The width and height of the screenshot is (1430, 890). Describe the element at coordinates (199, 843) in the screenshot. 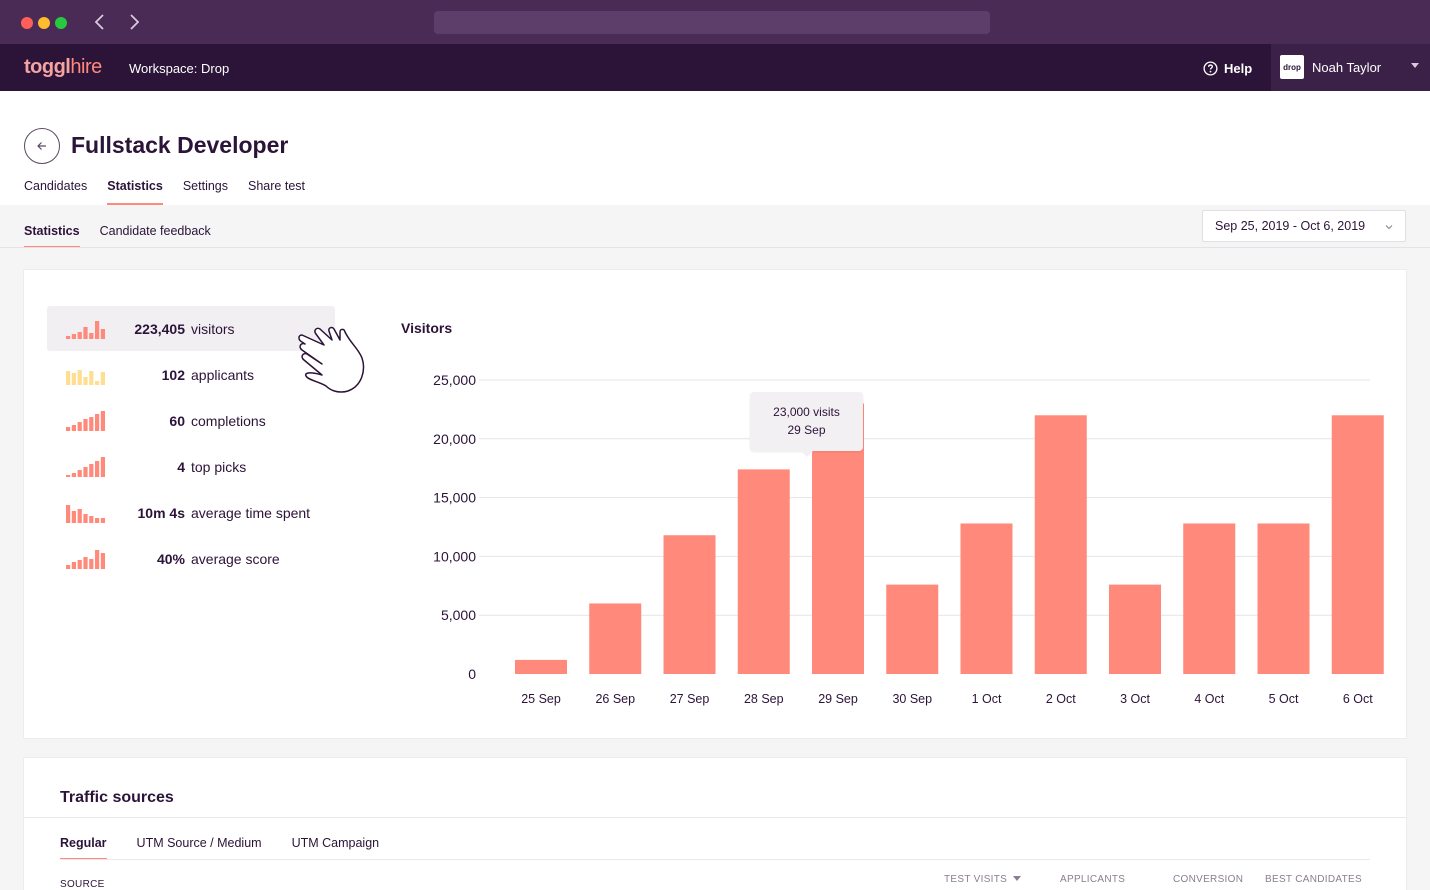

I see `tab-utm-source-medium: UTM Source / Medium` at that location.